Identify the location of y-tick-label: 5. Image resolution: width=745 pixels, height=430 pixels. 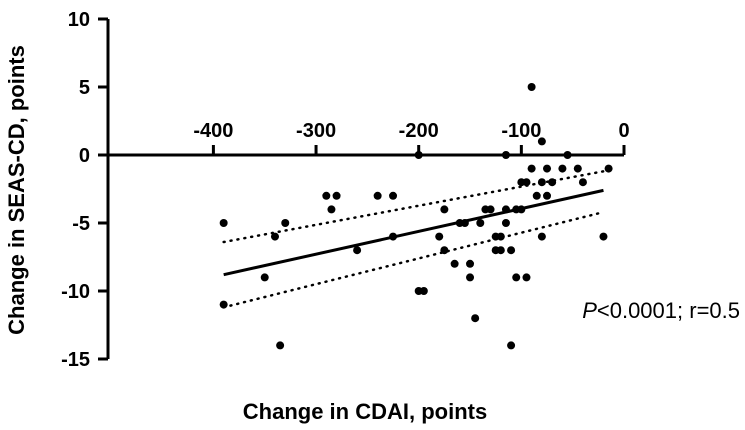
(84, 88).